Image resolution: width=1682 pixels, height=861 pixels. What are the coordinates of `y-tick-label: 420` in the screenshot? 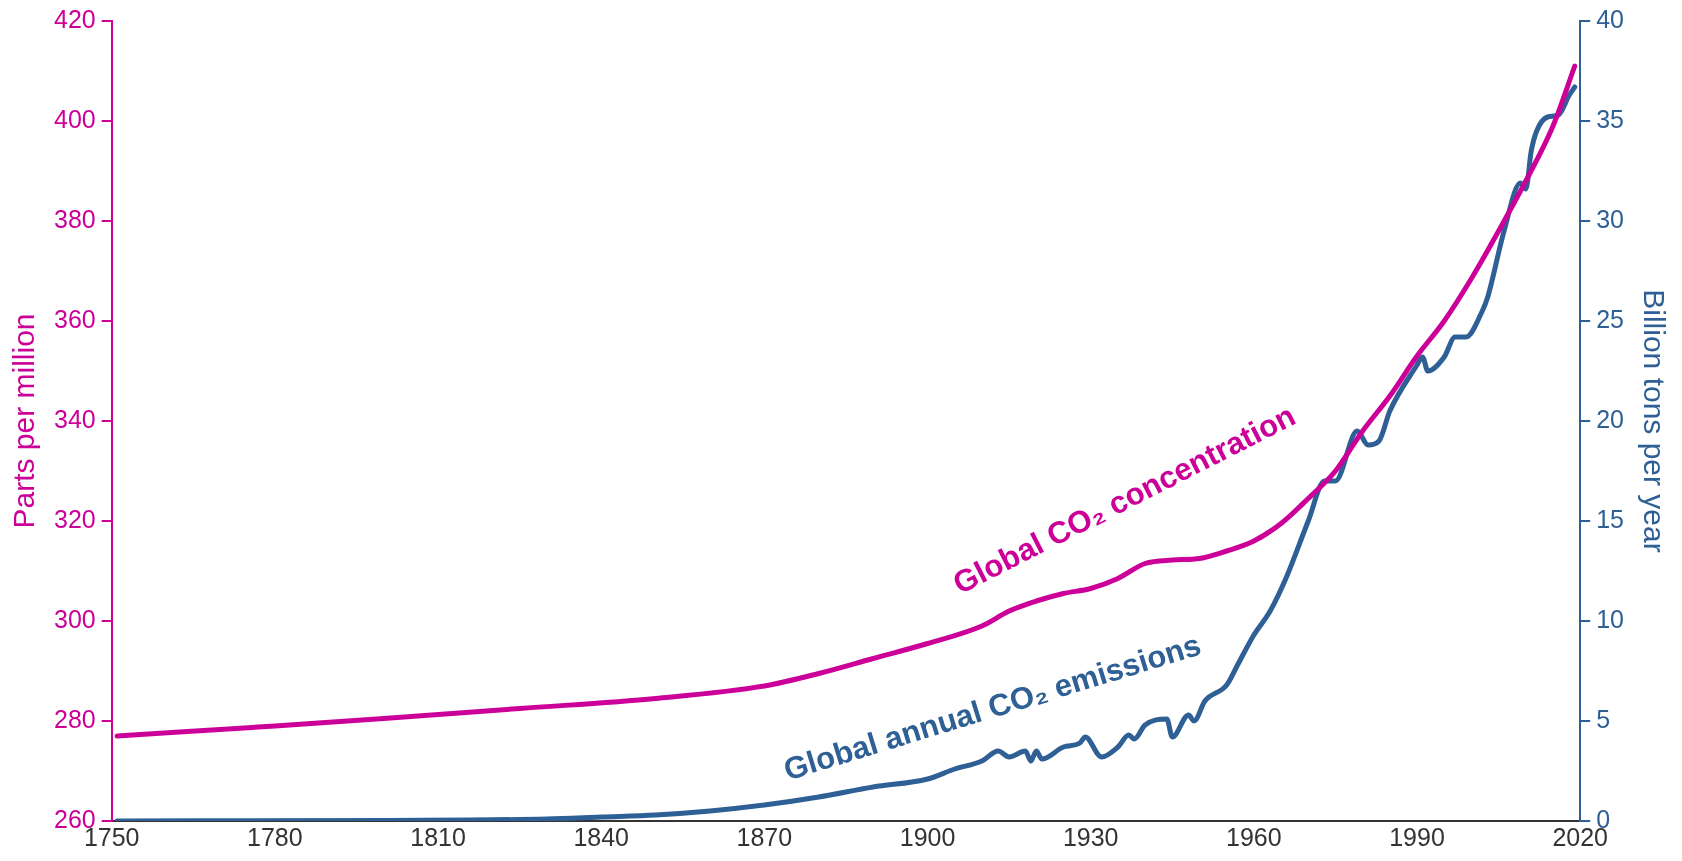 It's located at (74, 18).